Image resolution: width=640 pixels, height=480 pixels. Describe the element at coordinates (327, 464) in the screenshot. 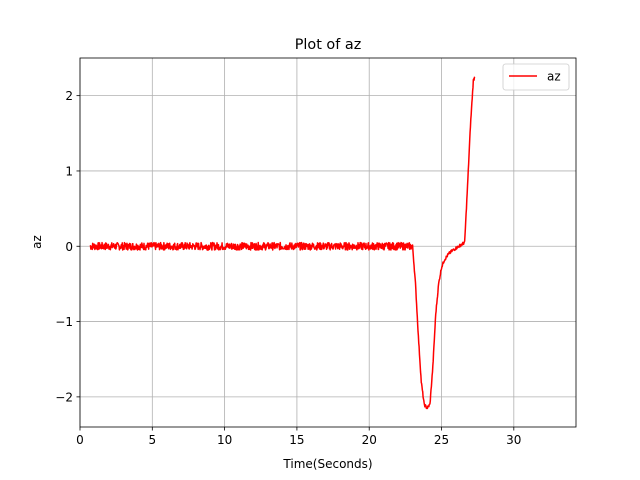

I see `x-axis-label: Time(Seconds)` at that location.